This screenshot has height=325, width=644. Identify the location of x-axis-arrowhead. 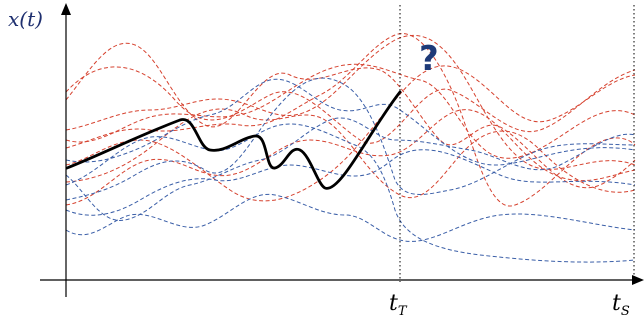
(638, 280).